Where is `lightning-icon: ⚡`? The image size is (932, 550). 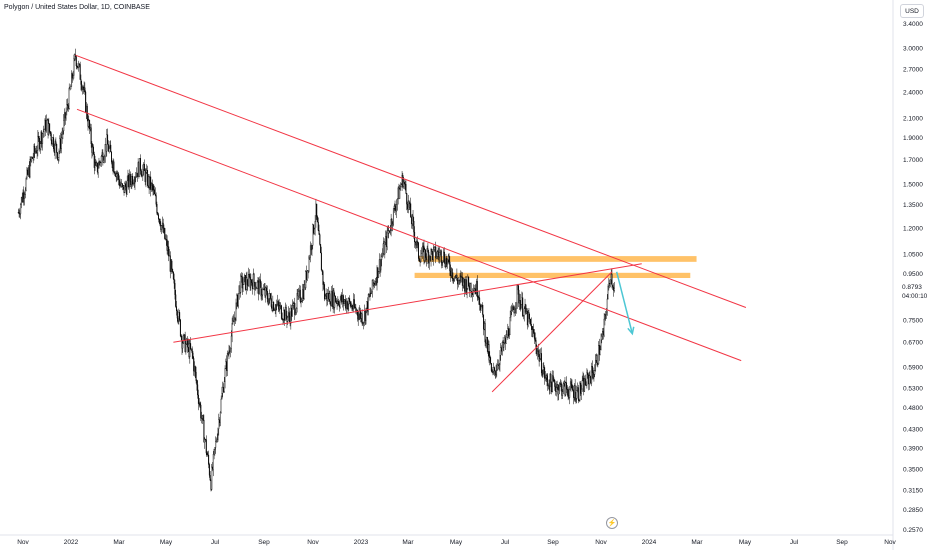
lightning-icon: ⚡ is located at coordinates (612, 523).